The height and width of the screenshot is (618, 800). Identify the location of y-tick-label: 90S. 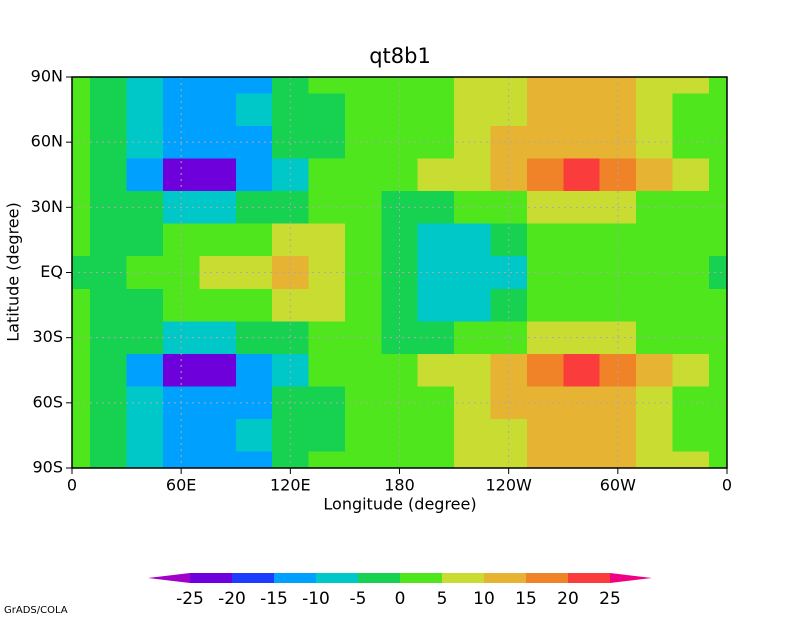
(47, 467).